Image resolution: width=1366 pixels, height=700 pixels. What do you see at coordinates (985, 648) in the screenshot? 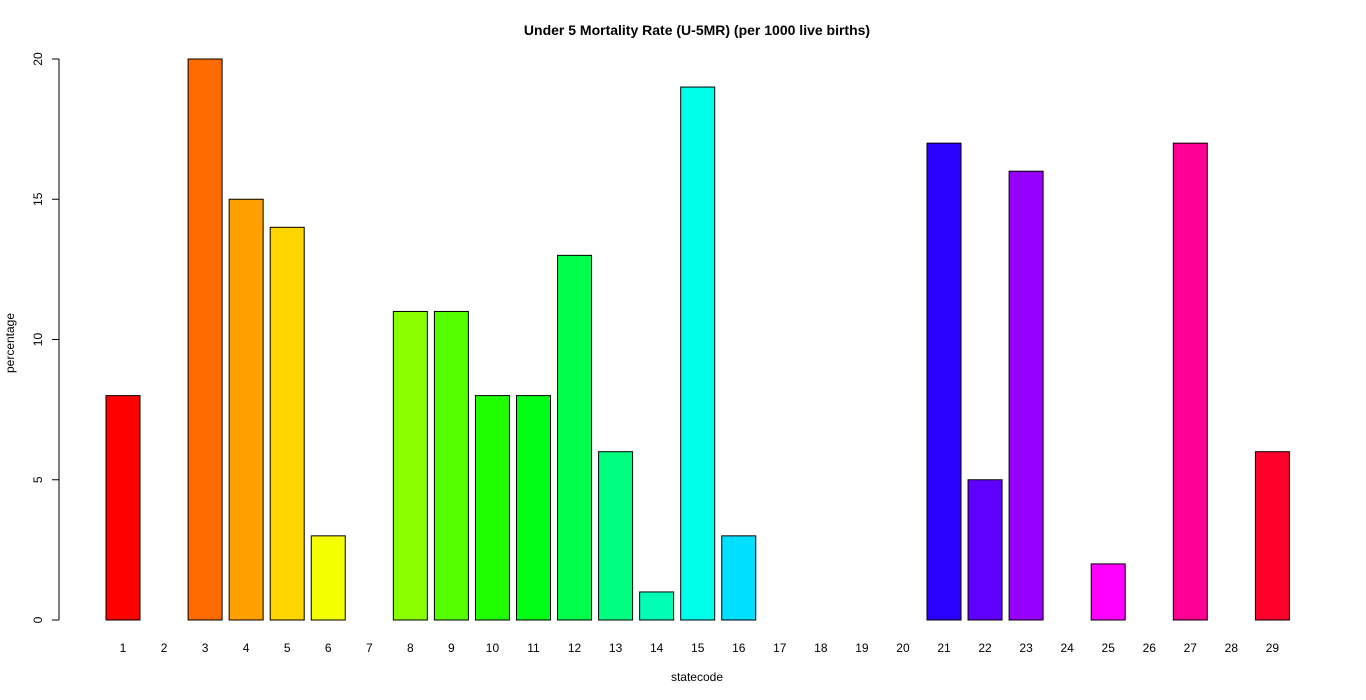
I see `x-tick-label: 22` at bounding box center [985, 648].